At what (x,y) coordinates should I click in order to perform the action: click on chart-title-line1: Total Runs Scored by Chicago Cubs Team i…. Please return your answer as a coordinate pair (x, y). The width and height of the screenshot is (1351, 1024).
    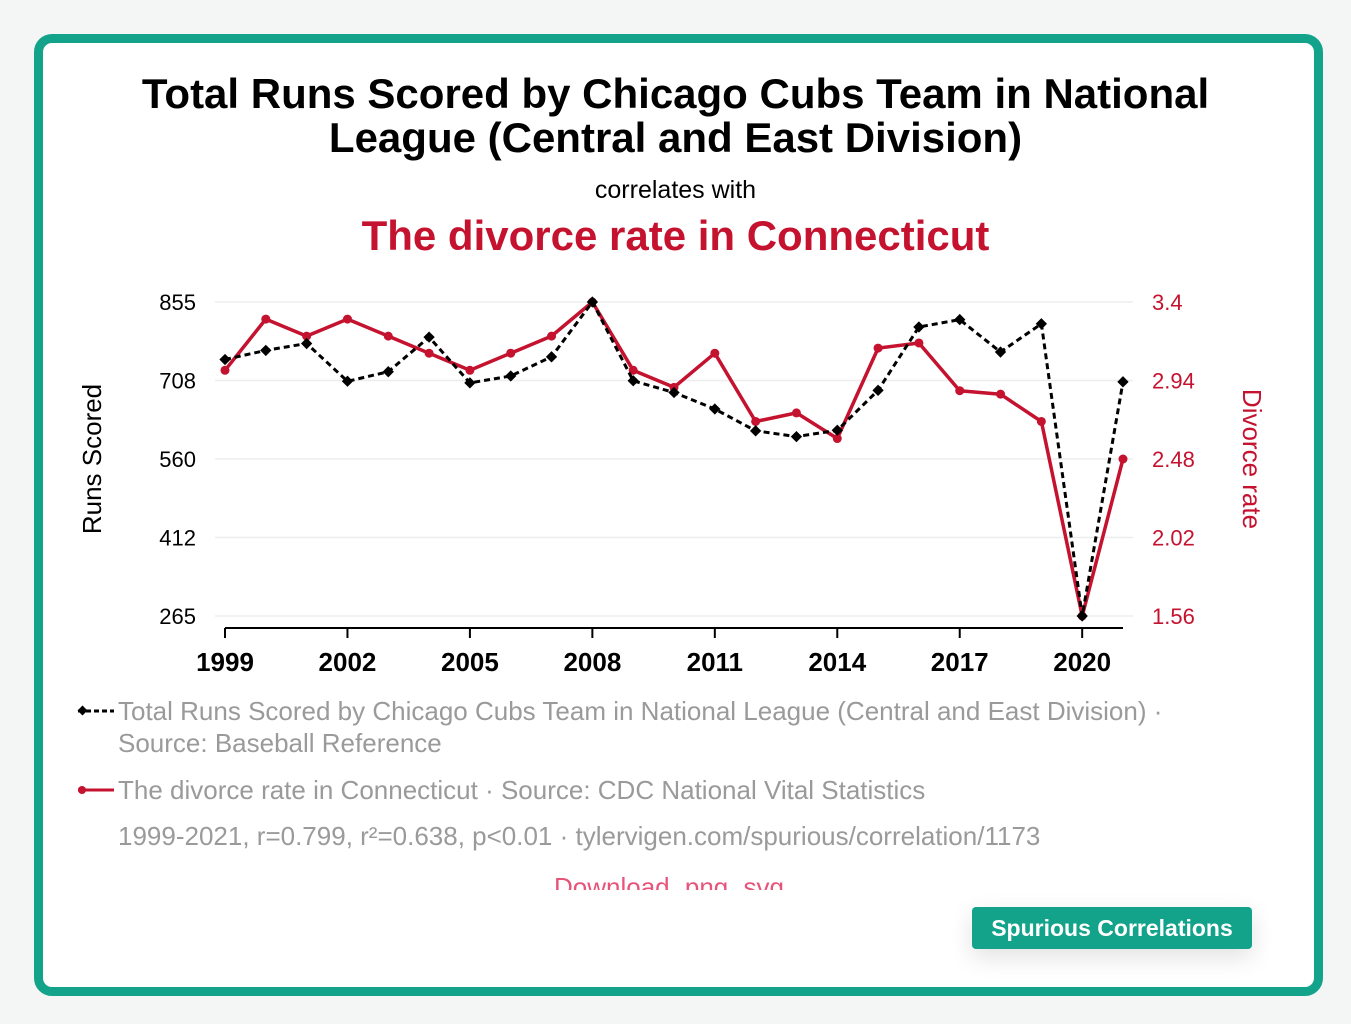
    Looking at the image, I should click on (675, 93).